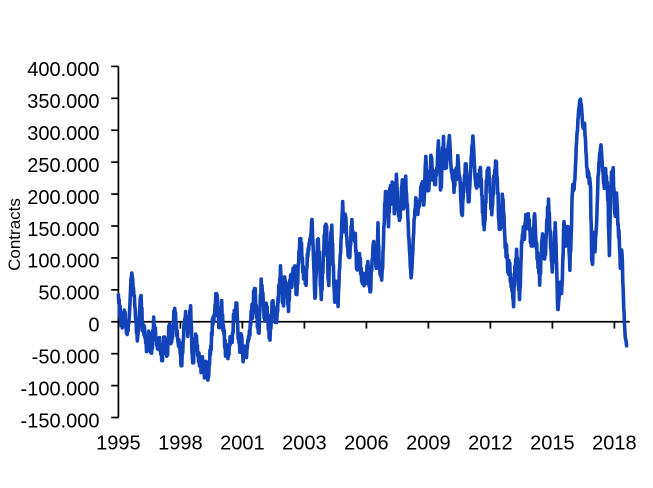 The width and height of the screenshot is (653, 488). I want to click on svg-text: 150.000, so click(63, 230).